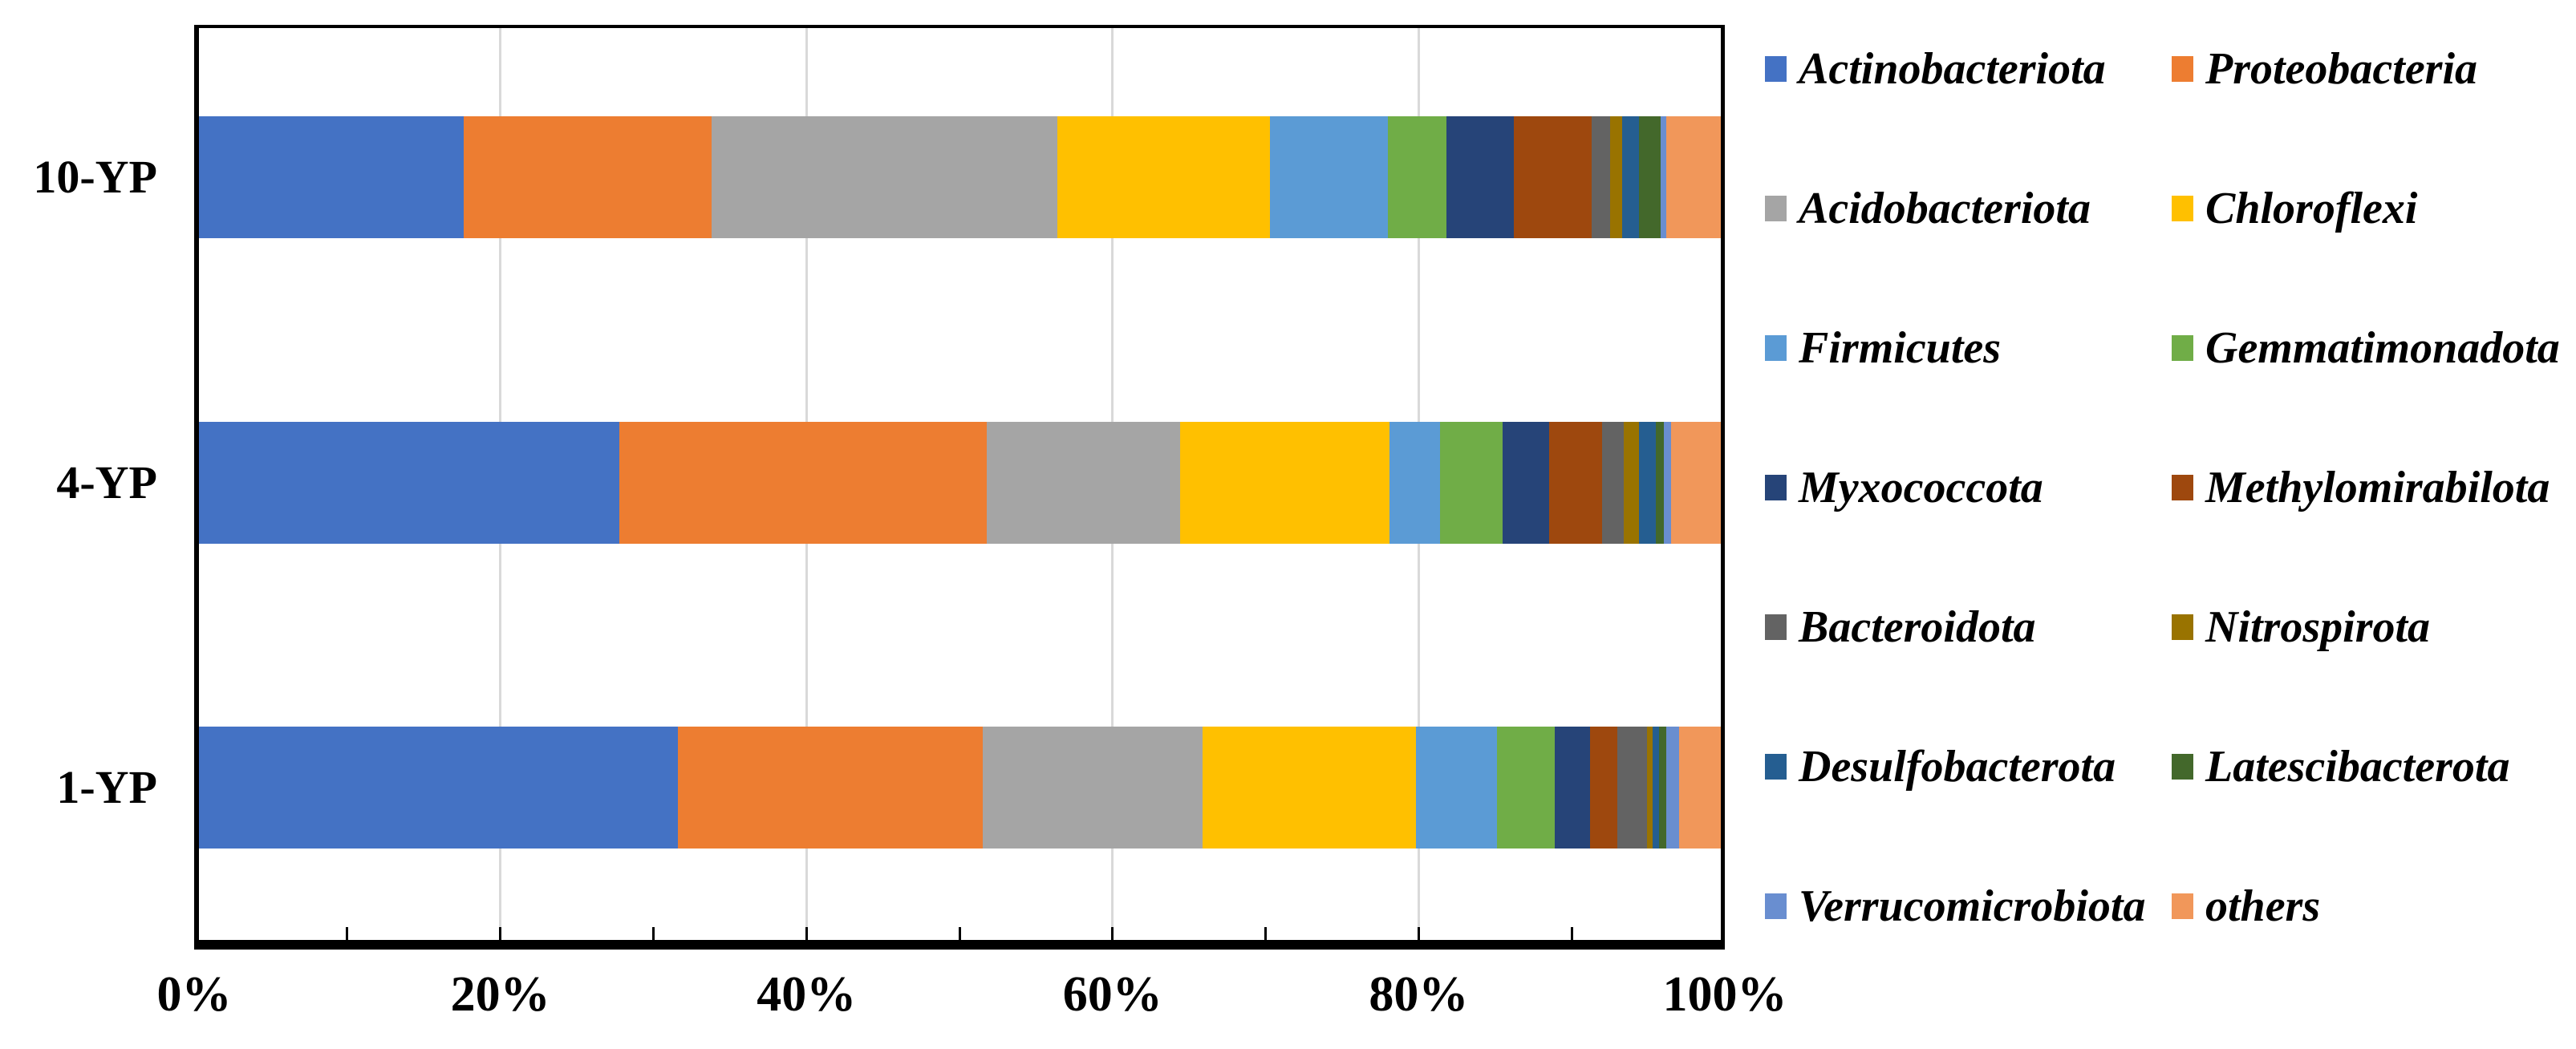 The image size is (2576, 1049). I want to click on x-tick-90pct, so click(1571, 933).